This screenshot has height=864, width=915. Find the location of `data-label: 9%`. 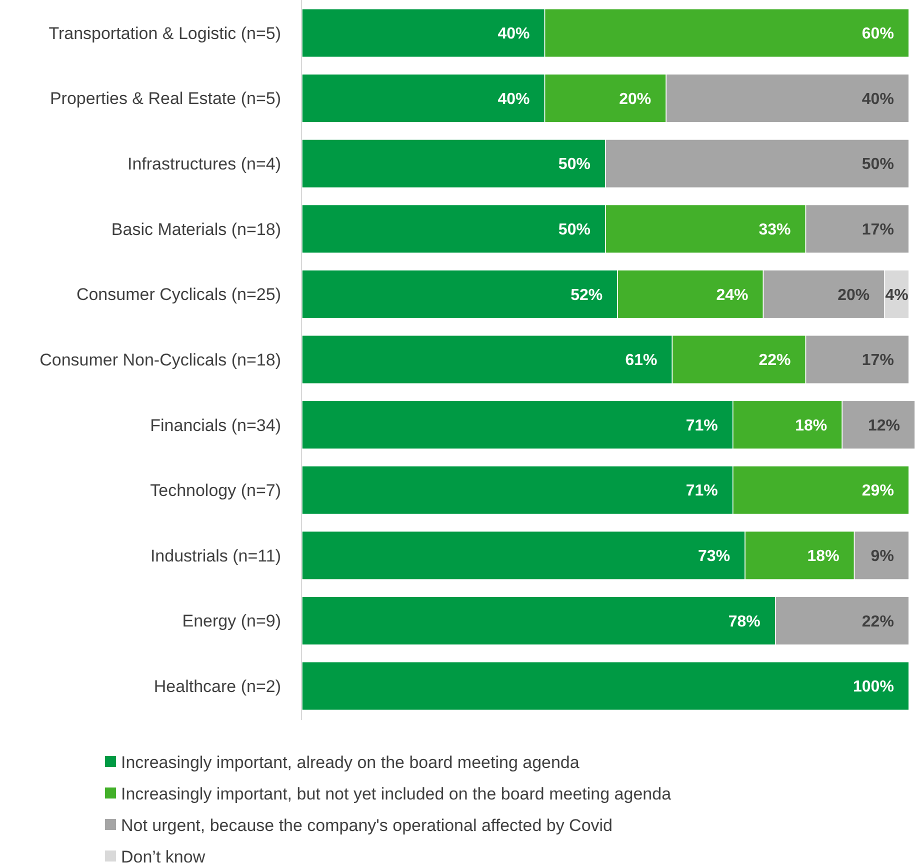

data-label: 9% is located at coordinates (882, 556).